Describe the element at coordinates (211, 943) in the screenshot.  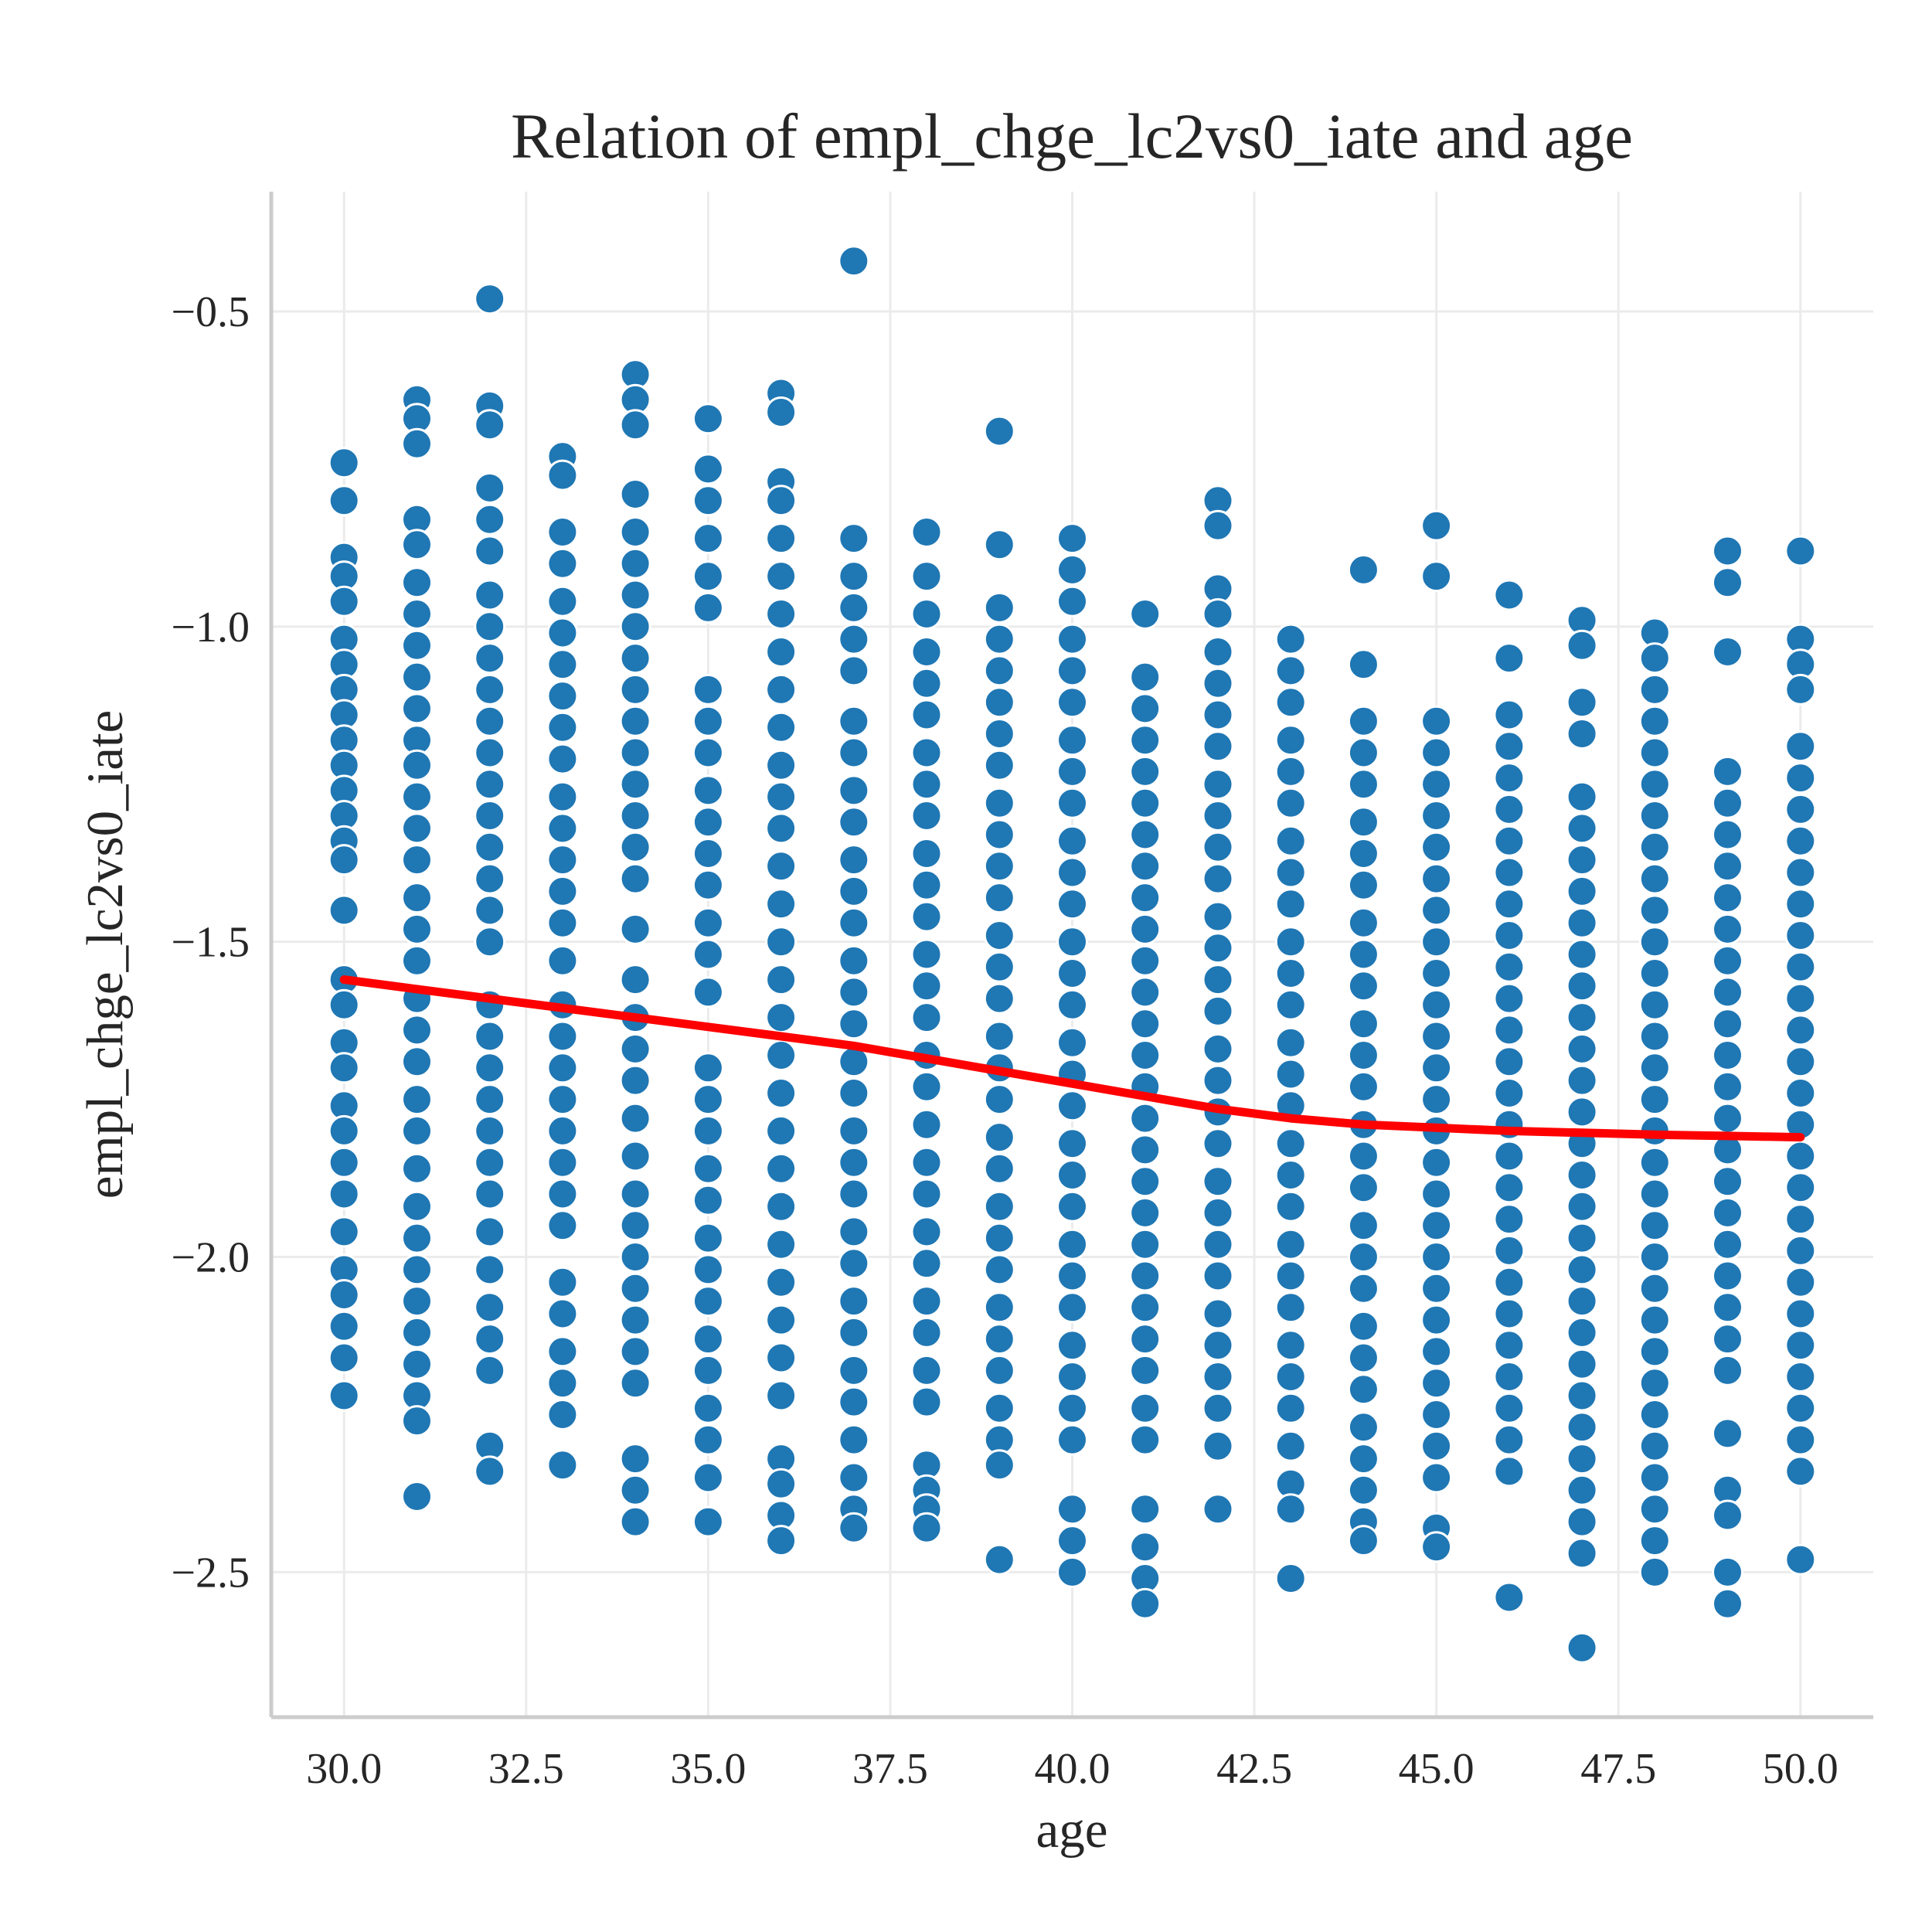
I see `y-tick-label: −1.5` at that location.